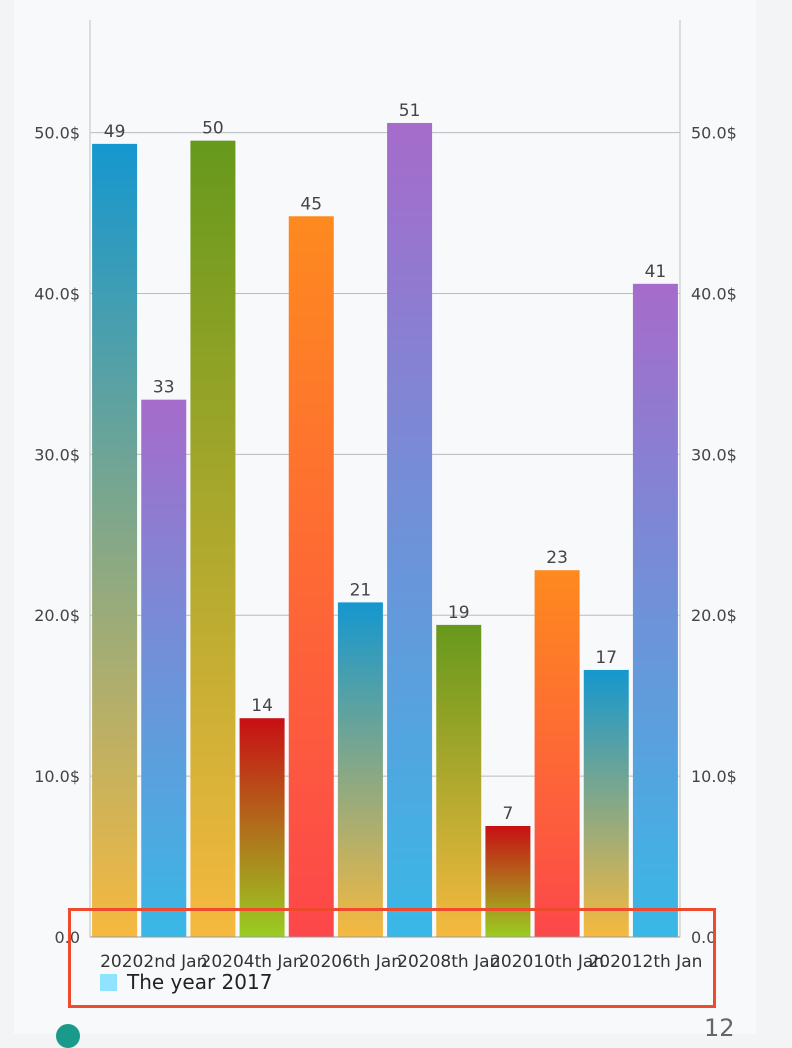 The width and height of the screenshot is (792, 1048). What do you see at coordinates (714, 615) in the screenshot?
I see `y-tick-right: 20.0$` at bounding box center [714, 615].